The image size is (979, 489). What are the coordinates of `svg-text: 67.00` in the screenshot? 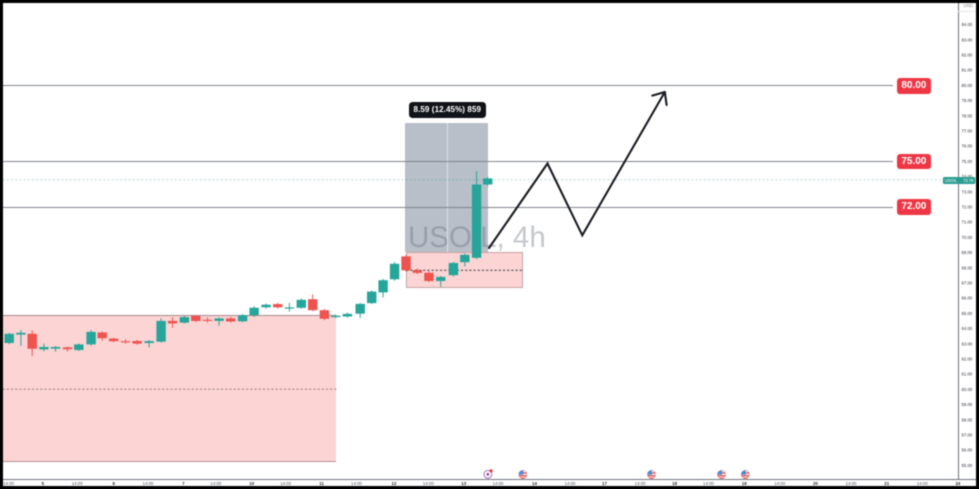 It's located at (967, 283).